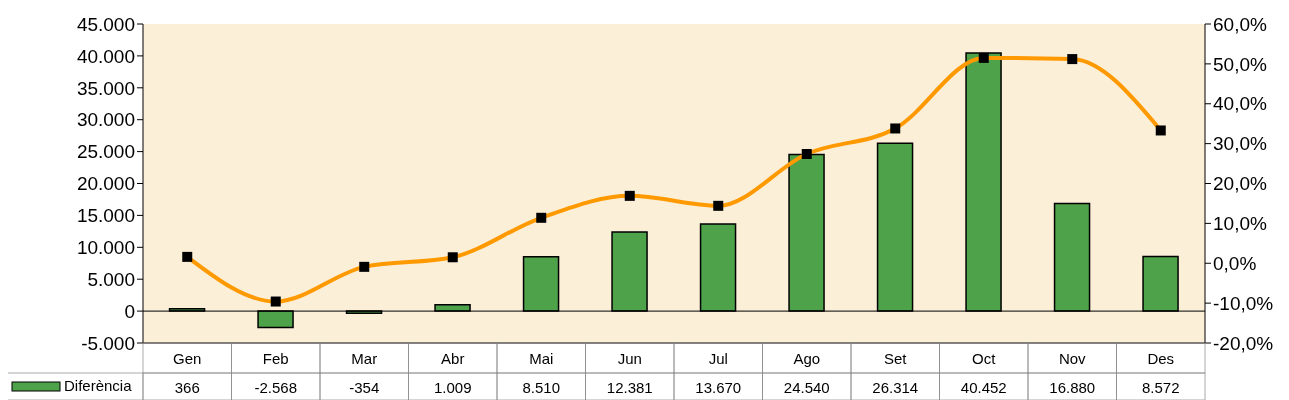  Describe the element at coordinates (1235, 263) in the screenshot. I see `y2-tick-label: 0,0%` at that location.